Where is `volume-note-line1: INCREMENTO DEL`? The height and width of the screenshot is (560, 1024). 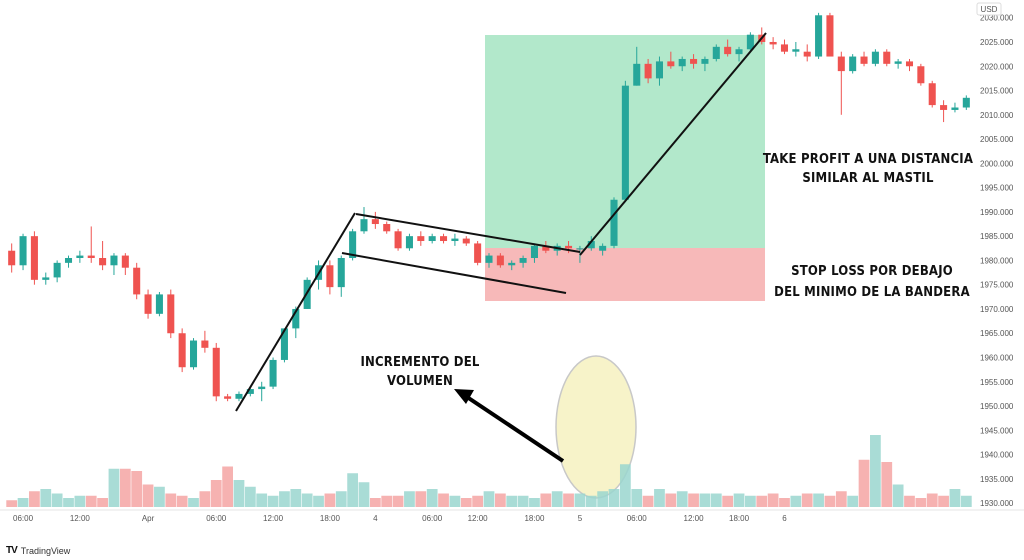
volume-note-line1: INCREMENTO DEL is located at coordinates (419, 362).